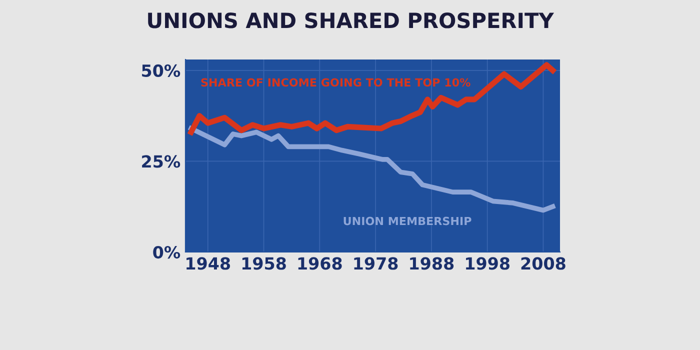  I want to click on x-tick-label: 1998, so click(488, 263).